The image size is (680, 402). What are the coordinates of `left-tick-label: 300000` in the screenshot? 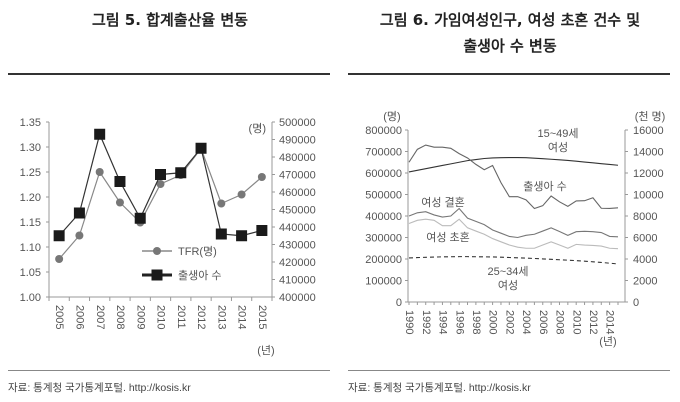 It's located at (383, 239).